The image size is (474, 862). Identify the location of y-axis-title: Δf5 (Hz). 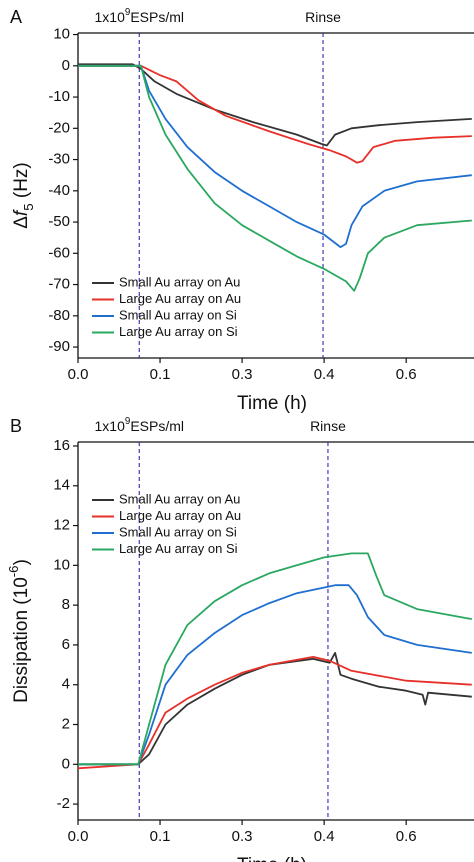
(23, 195).